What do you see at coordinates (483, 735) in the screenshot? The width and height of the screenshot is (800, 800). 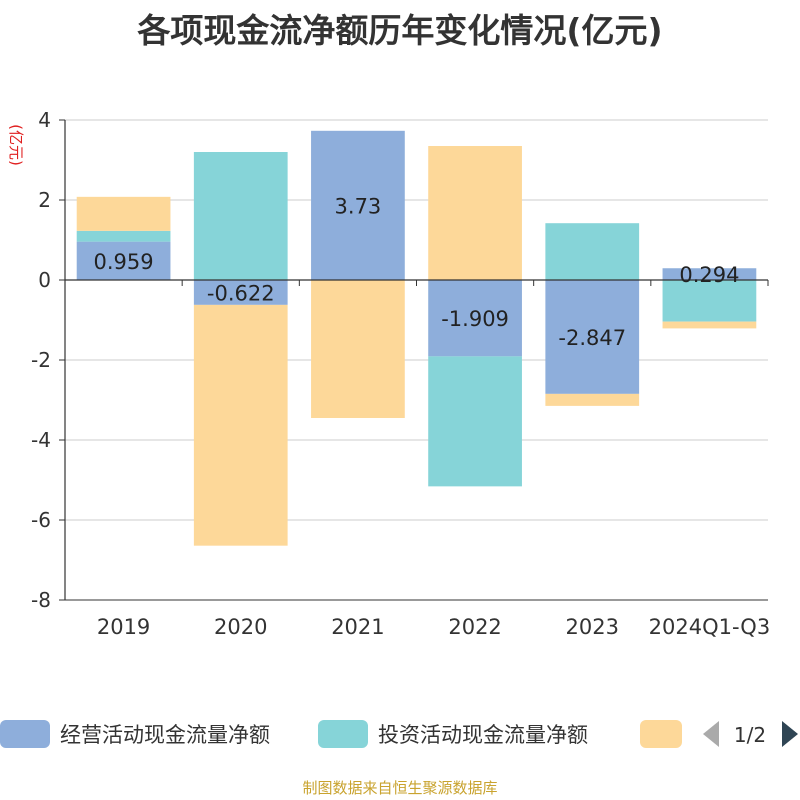 I see `legend-label: 投资活动现金流量净额` at bounding box center [483, 735].